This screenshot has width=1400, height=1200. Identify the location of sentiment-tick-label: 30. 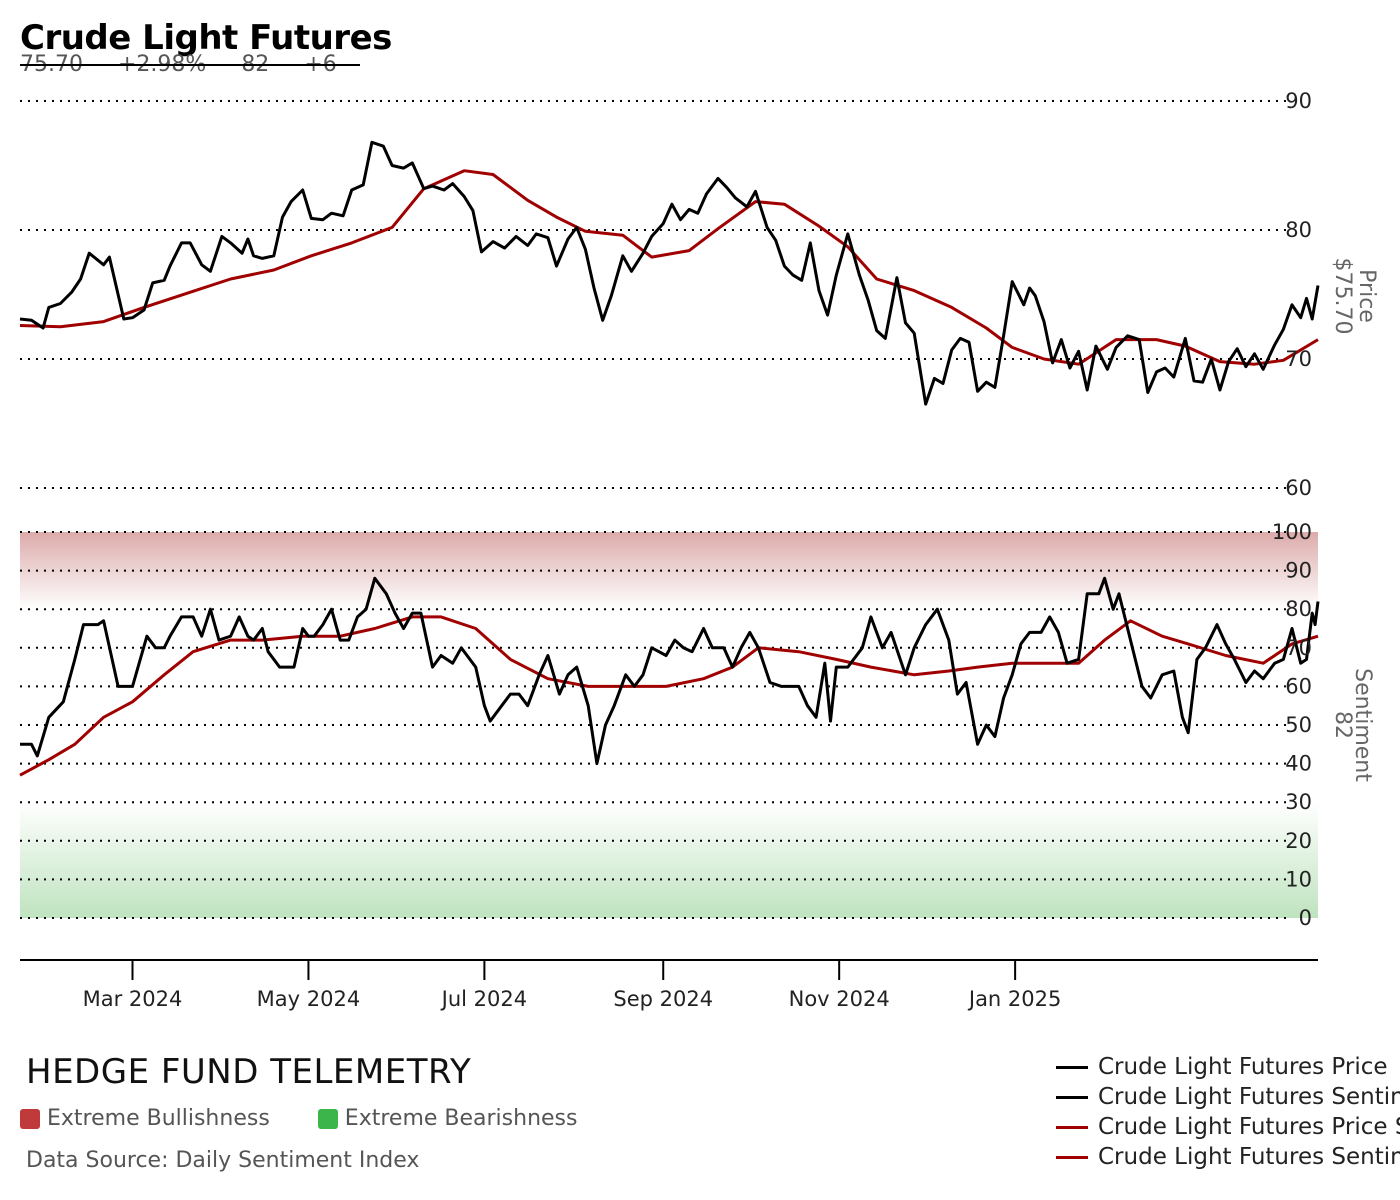
(1298, 802).